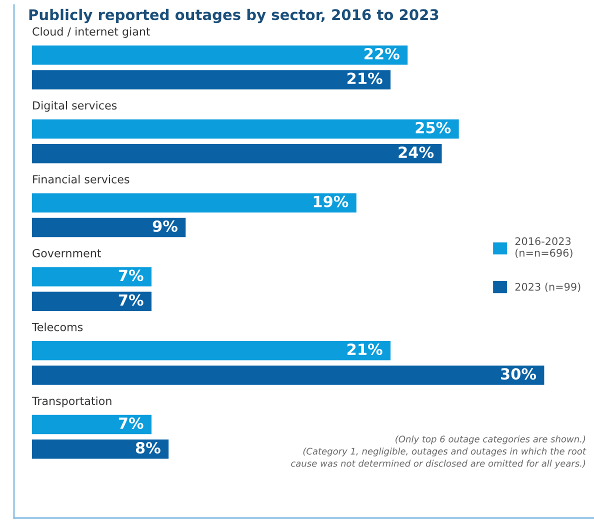  What do you see at coordinates (148, 448) in the screenshot?
I see `data-label: 8%` at bounding box center [148, 448].